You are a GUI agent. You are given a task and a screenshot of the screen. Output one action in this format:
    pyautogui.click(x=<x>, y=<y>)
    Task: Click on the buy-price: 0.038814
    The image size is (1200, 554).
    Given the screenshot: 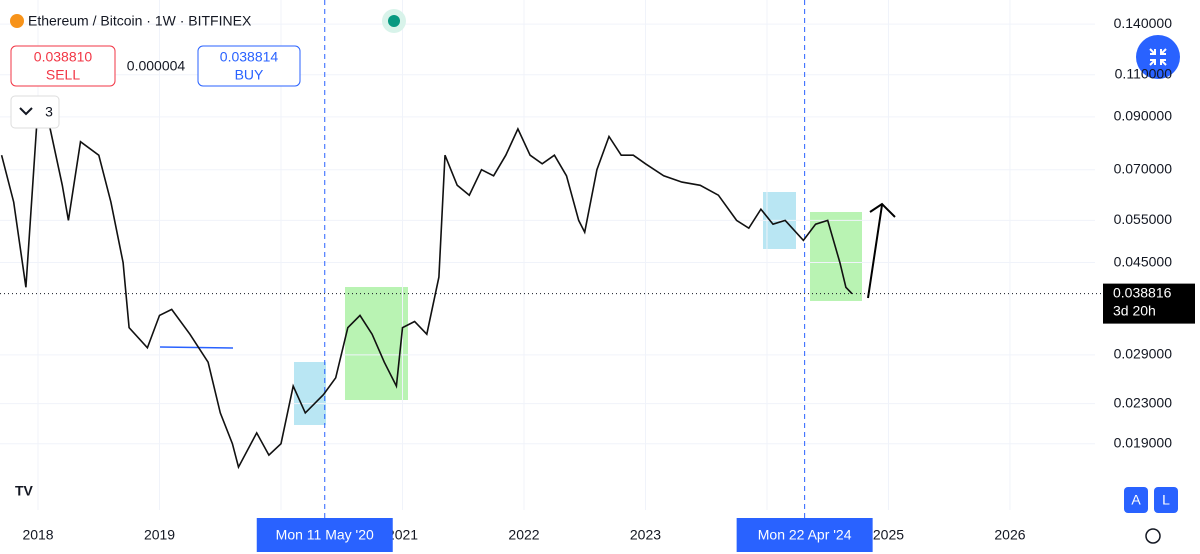 What is the action you would take?
    pyautogui.click(x=249, y=57)
    